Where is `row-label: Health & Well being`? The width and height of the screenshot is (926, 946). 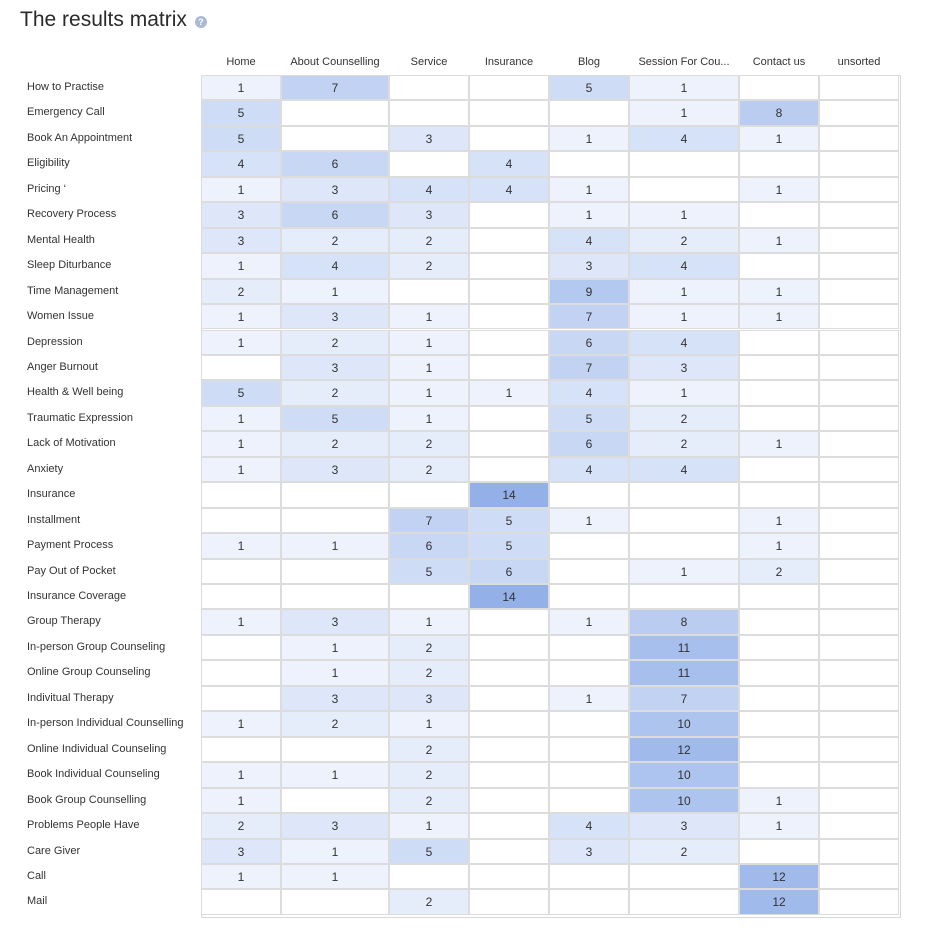
row-label: Health & Well being is located at coordinates (75, 392).